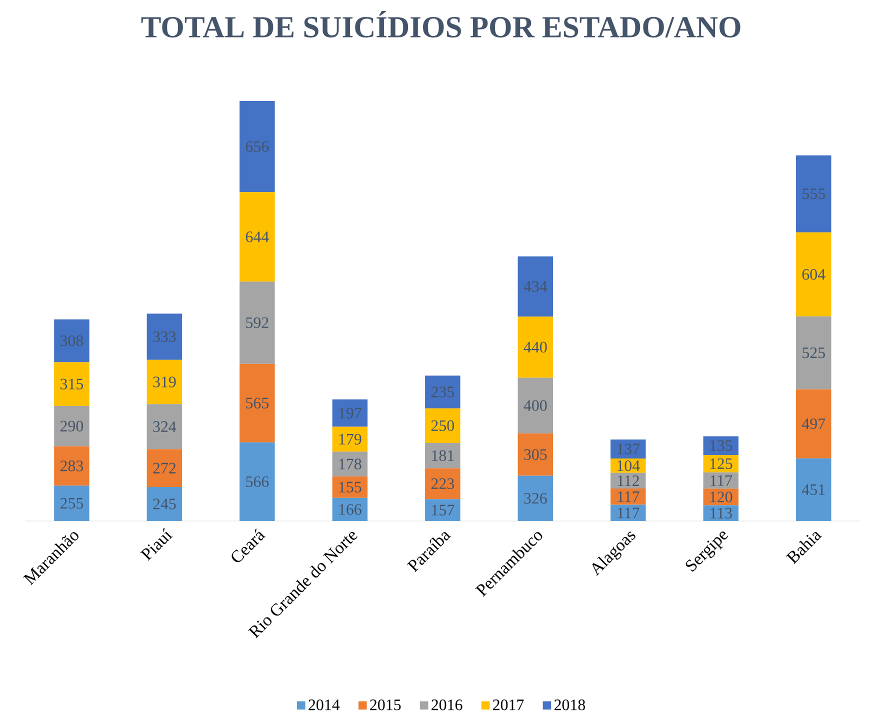  Describe the element at coordinates (508, 704) in the screenshot. I see `legend-label: 2017` at that location.